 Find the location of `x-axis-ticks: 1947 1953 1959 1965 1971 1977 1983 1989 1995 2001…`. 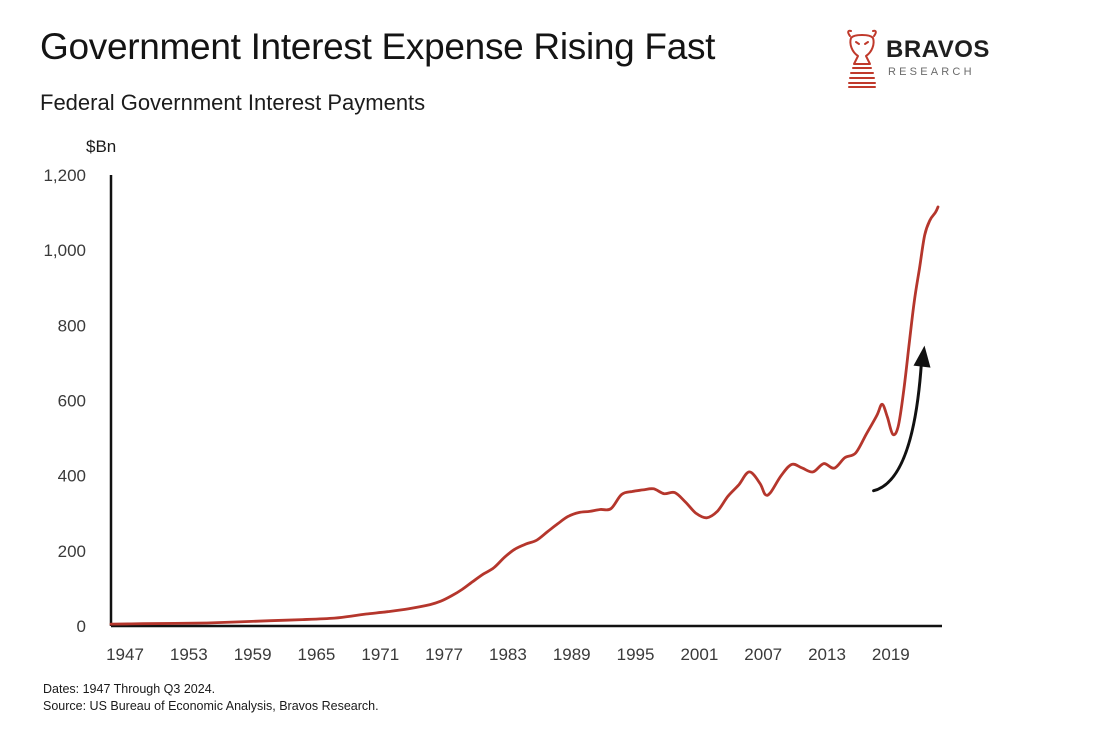

x-axis-ticks: 1947 1953 1959 1965 1971 1977 1983 1989 1995 2001… is located at coordinates (508, 654).